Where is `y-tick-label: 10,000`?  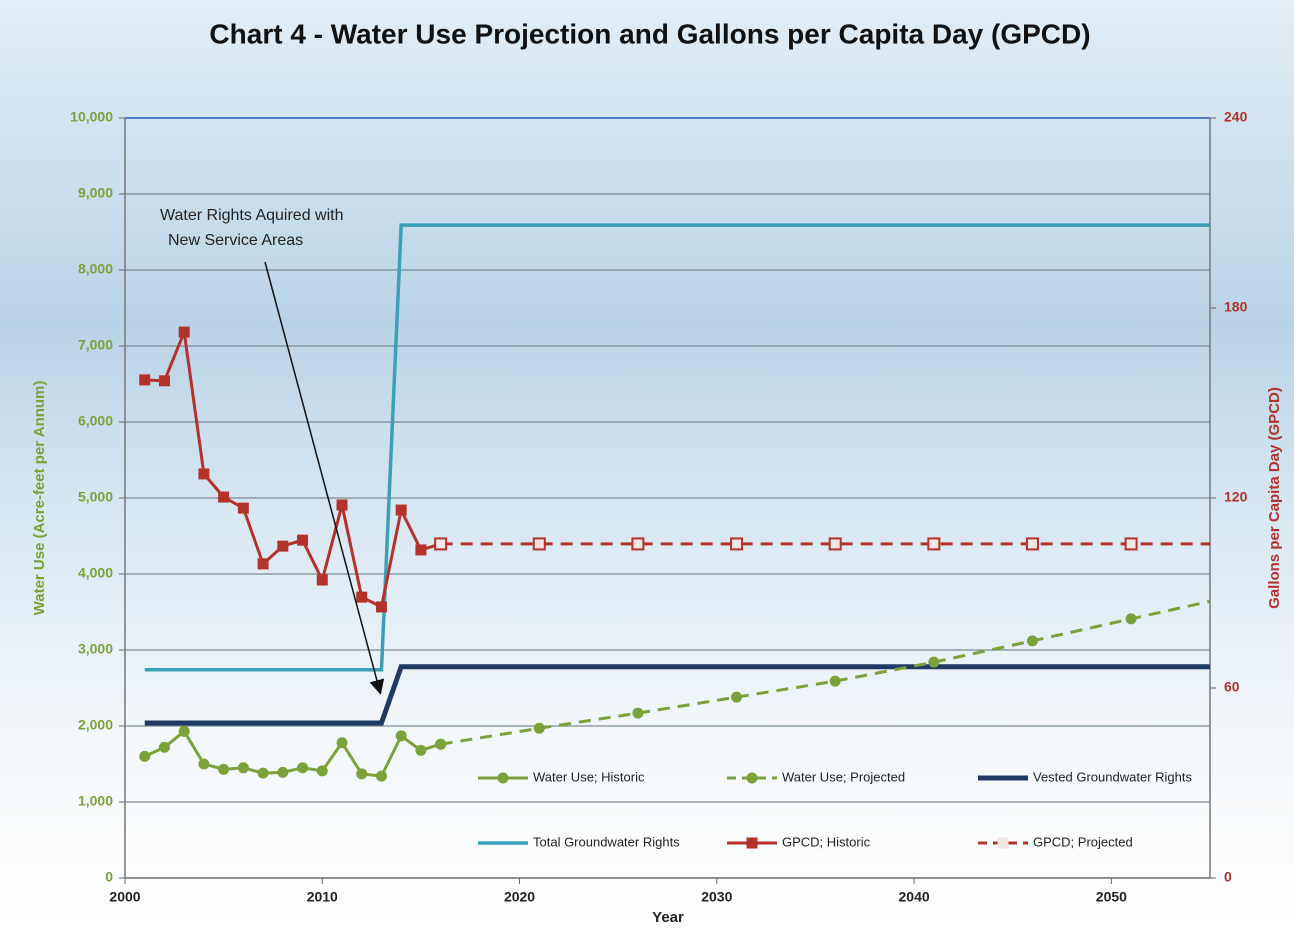
y-tick-label: 10,000 is located at coordinates (91, 117).